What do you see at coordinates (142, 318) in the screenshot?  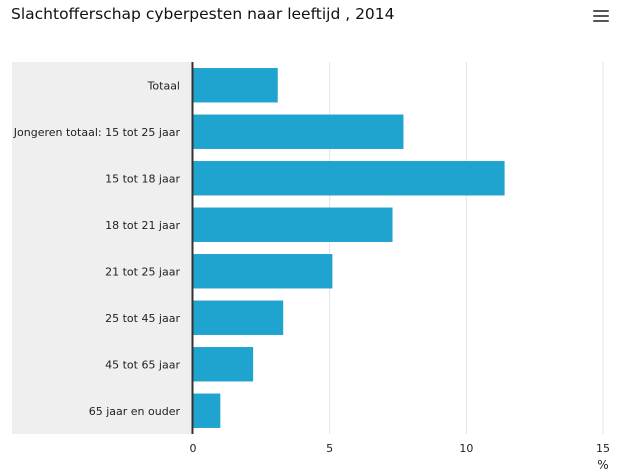 I see `category-label: 25 tot 45 jaar` at bounding box center [142, 318].